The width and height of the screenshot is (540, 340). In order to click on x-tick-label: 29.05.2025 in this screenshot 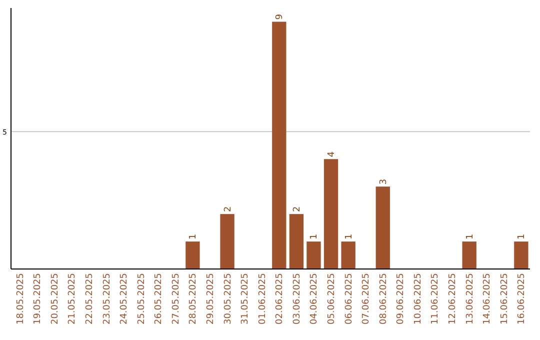, I will do `click(211, 299)`.